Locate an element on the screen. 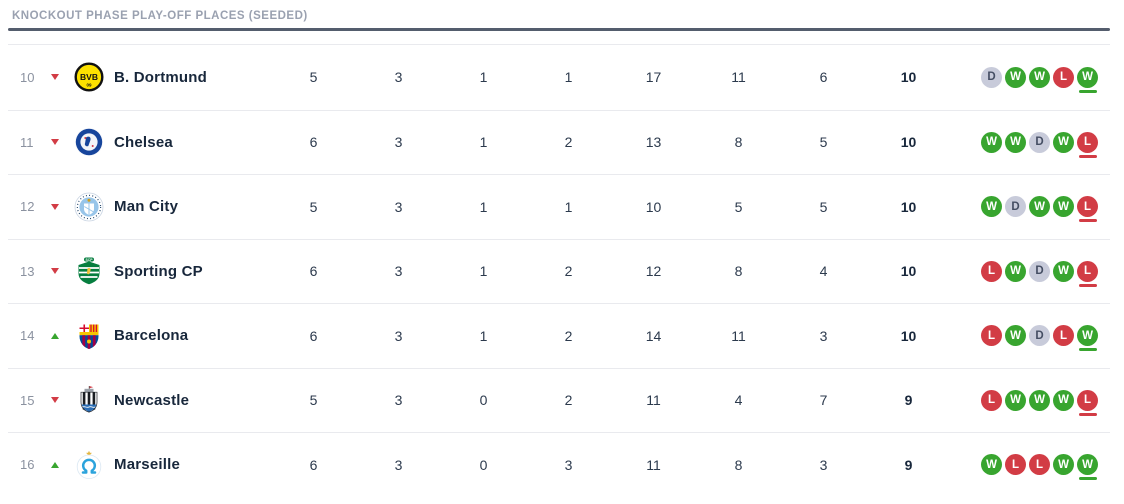 The width and height of the screenshot is (1124, 504). table-row: 15 Newcastle 5 3 0 2 11 4 7 9 is located at coordinates (559, 400).